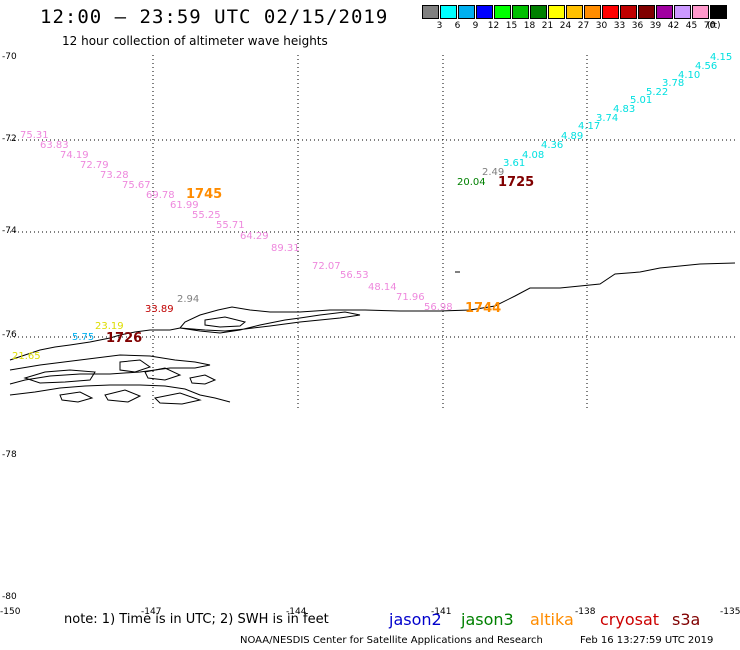 The image size is (740, 650). What do you see at coordinates (26, 356) in the screenshot?
I see `wave-height-label: 21.65` at bounding box center [26, 356].